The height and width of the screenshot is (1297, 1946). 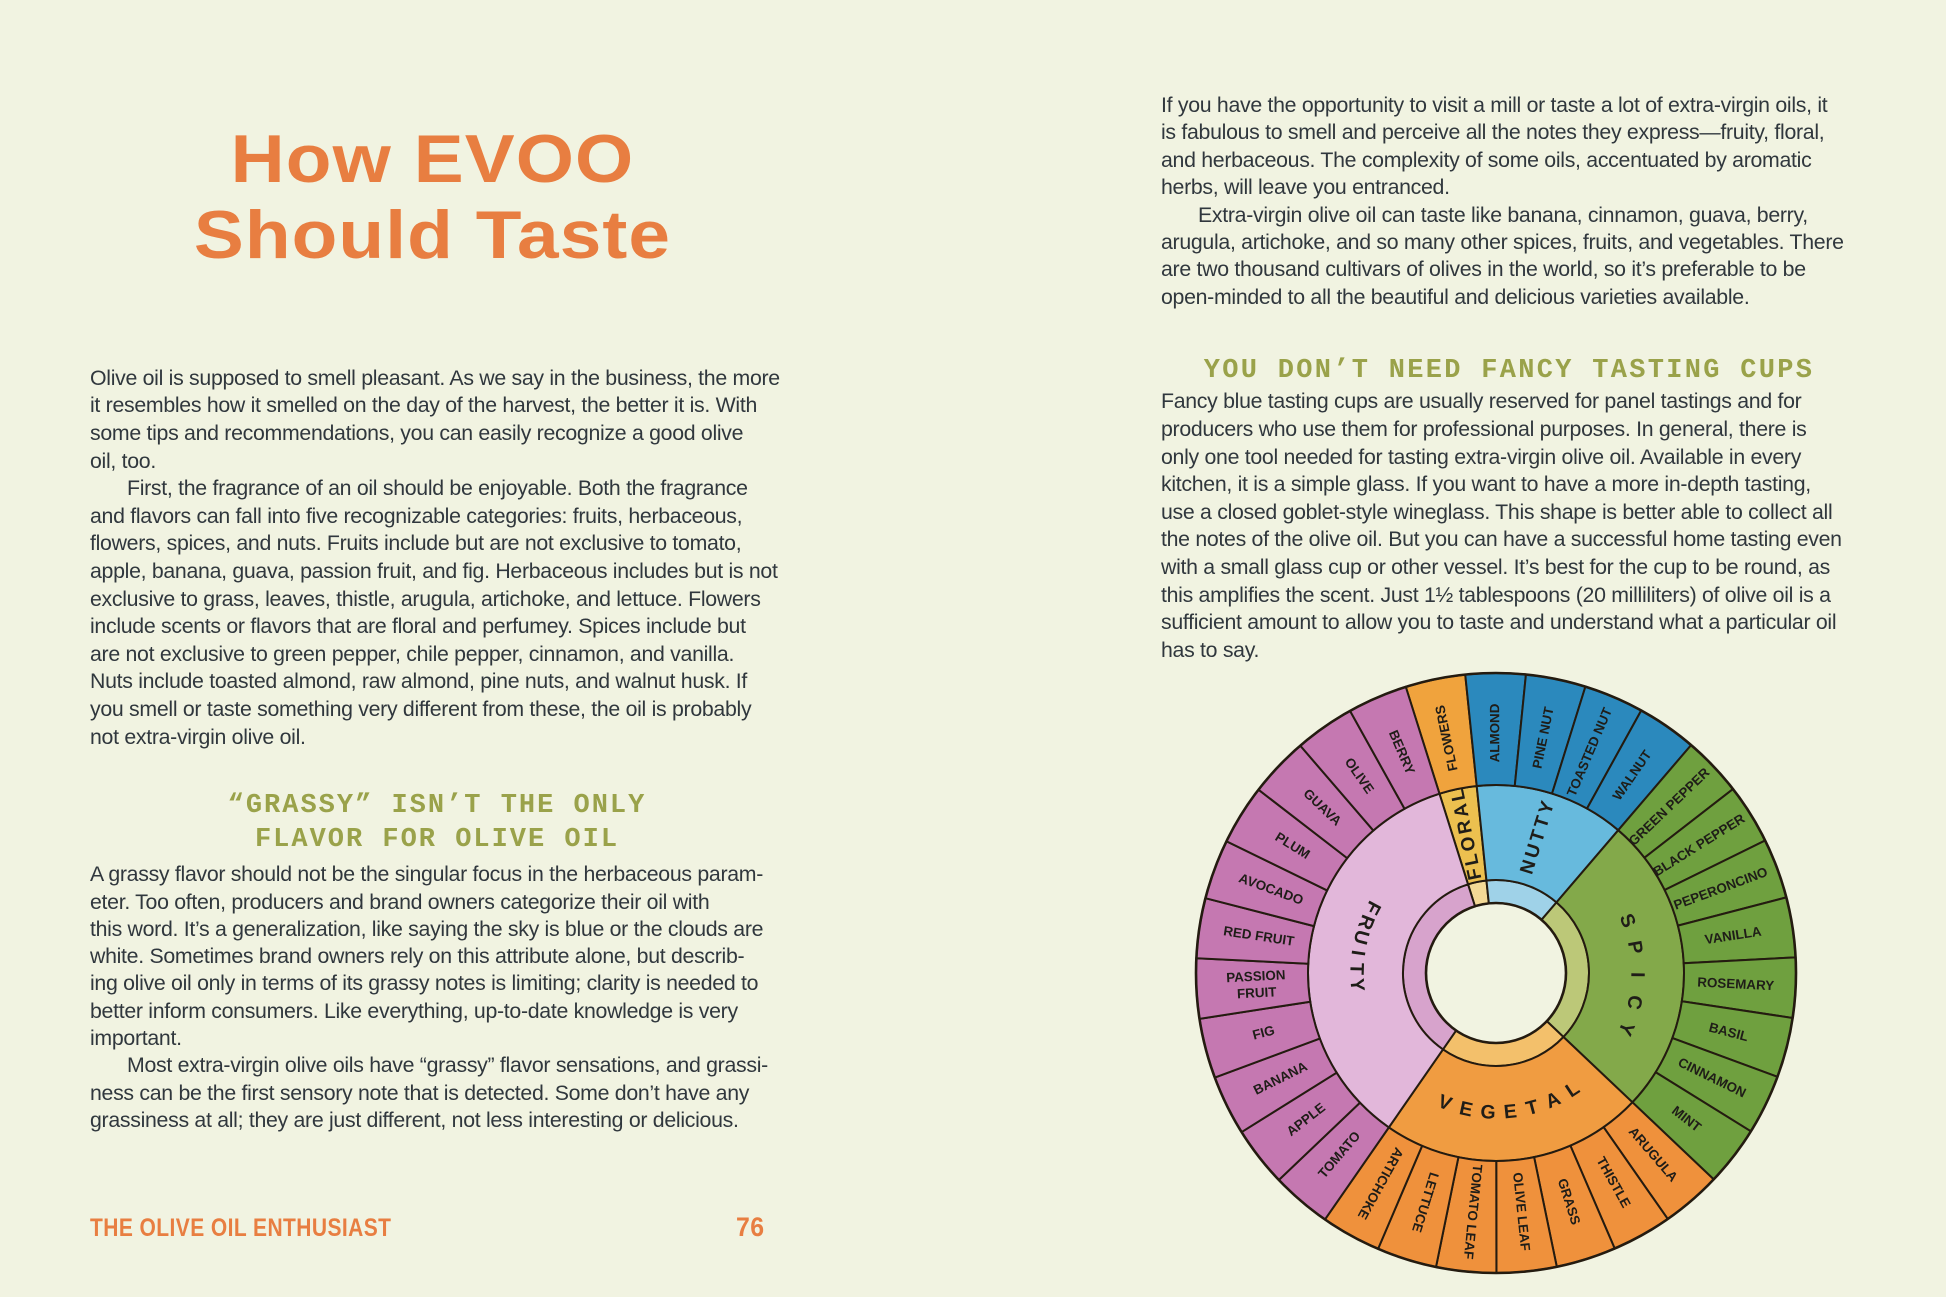 What do you see at coordinates (1488, 1112) in the screenshot?
I see `svg-text: G` at bounding box center [1488, 1112].